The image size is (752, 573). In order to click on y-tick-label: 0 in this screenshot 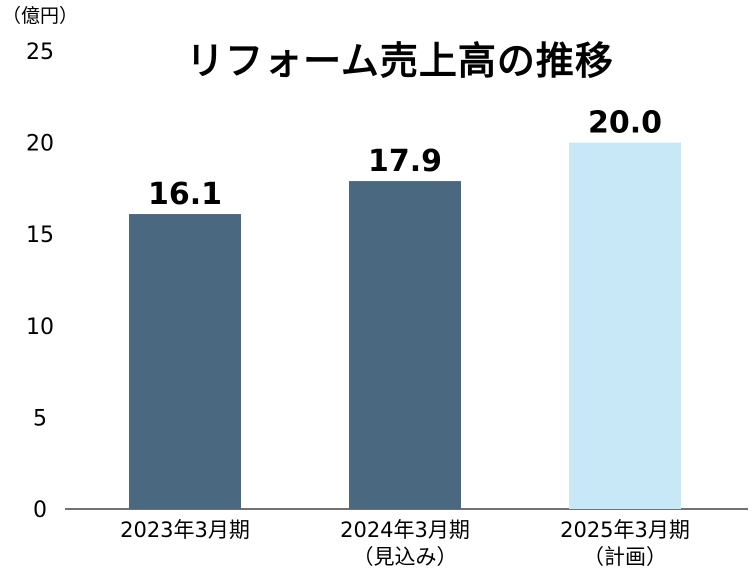, I will do `click(40, 510)`.